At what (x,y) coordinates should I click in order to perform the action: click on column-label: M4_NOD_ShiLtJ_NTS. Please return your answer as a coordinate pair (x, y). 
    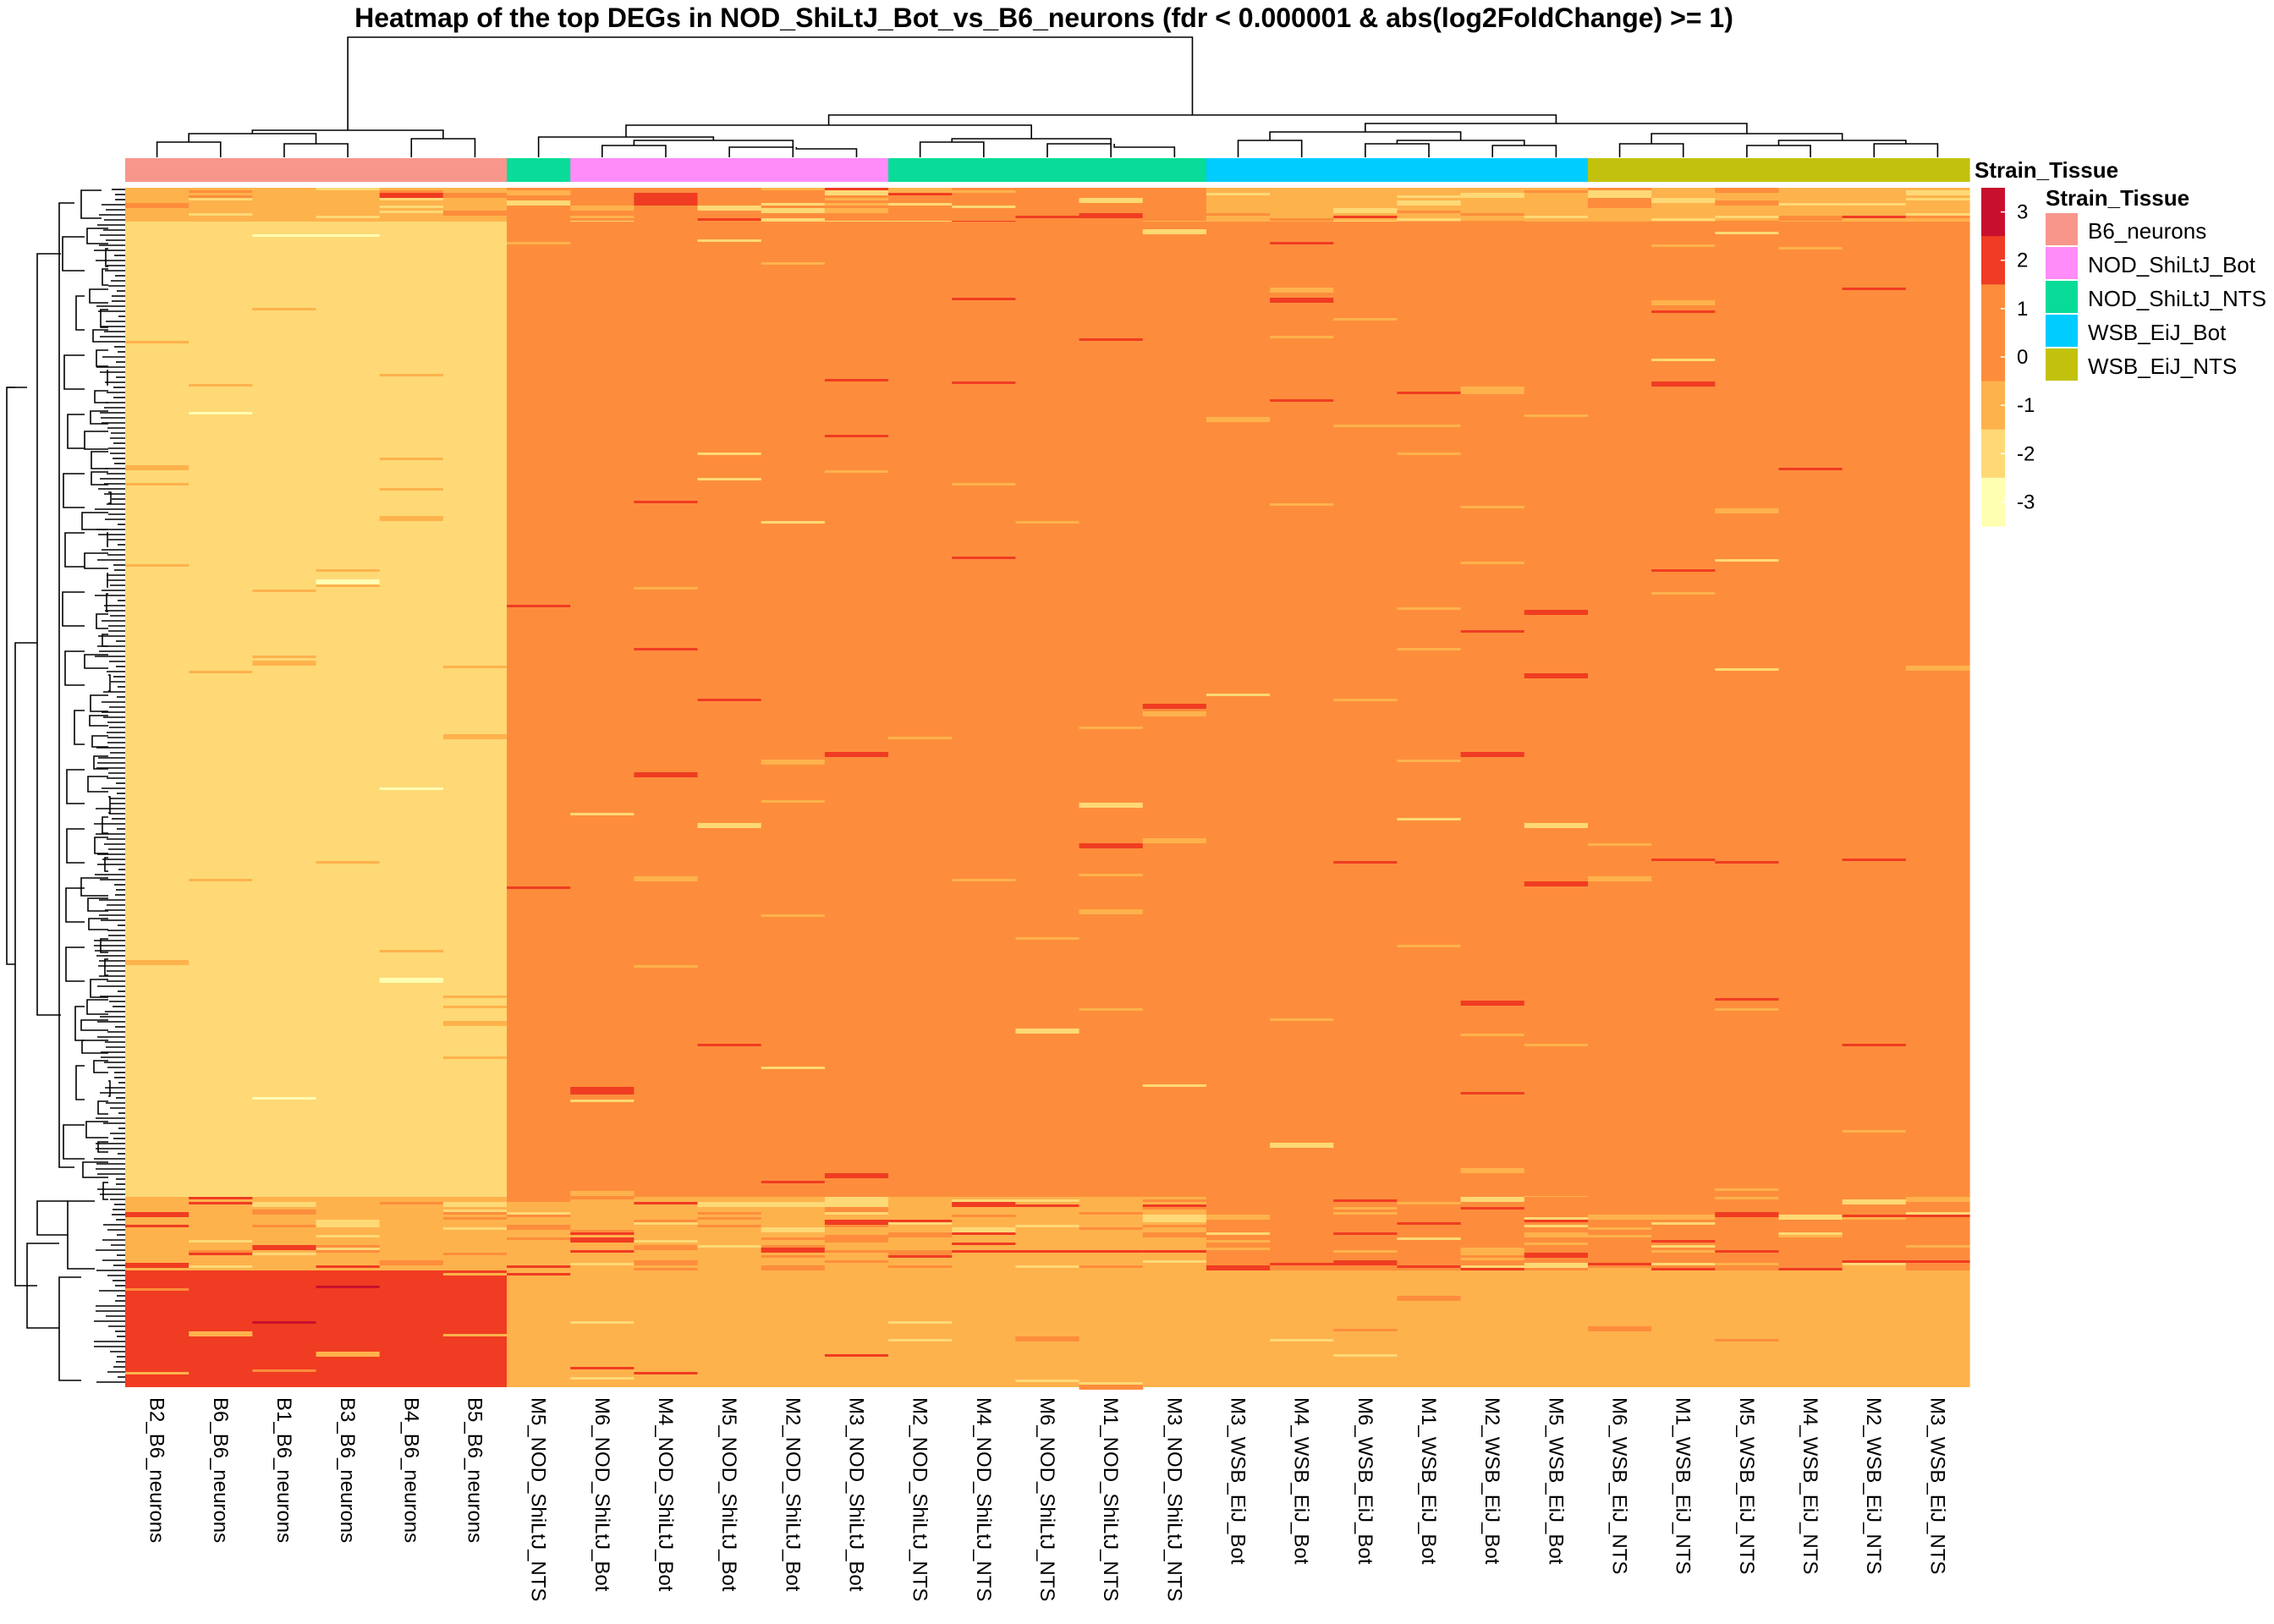
    Looking at the image, I should click on (984, 1499).